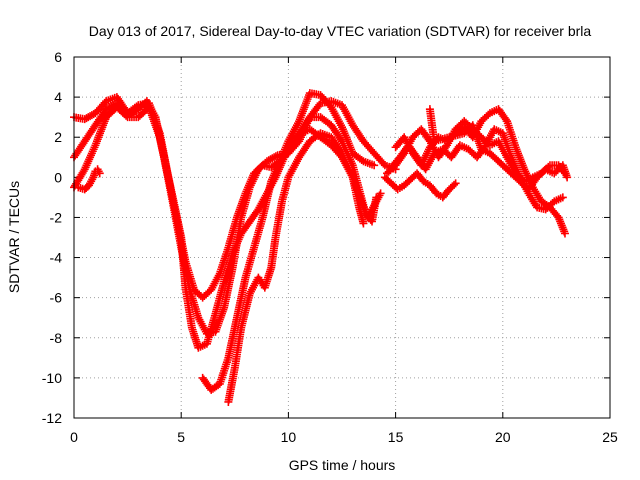 The width and height of the screenshot is (640, 480). I want to click on x-tick-label: 20, so click(503, 437).